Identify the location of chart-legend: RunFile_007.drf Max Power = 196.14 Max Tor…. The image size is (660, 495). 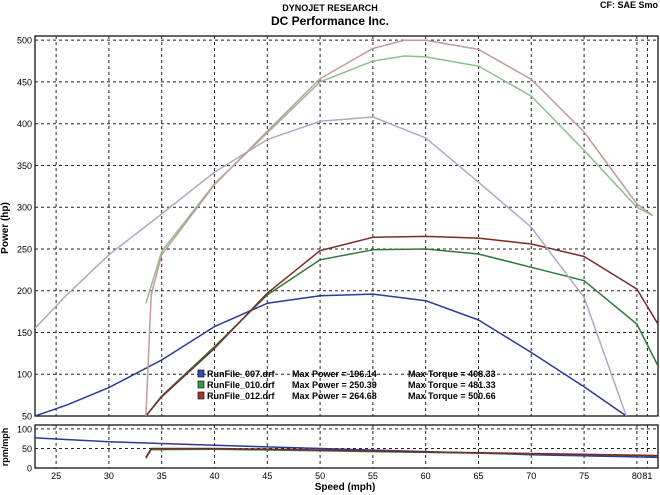
(346, 385).